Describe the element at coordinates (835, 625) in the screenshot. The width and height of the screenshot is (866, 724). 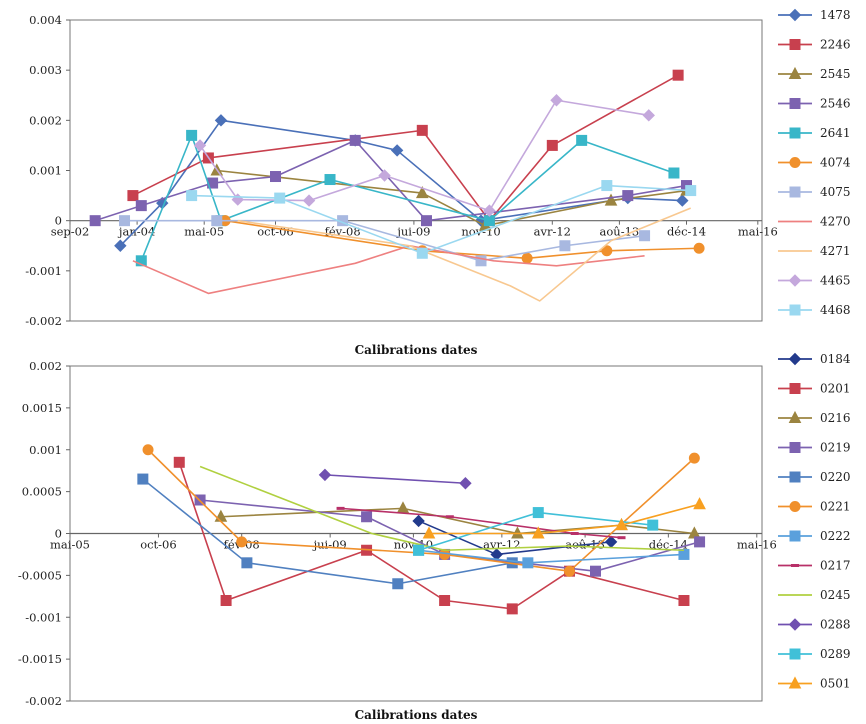
I see `legend-label: 0288` at that location.